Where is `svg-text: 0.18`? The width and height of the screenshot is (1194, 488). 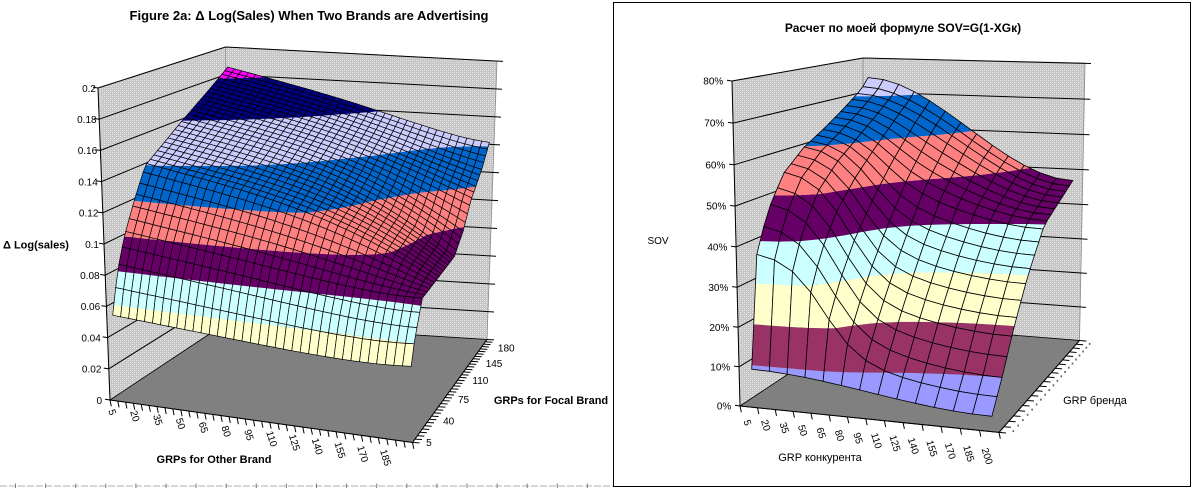
svg-text: 0.18 is located at coordinates (87, 120).